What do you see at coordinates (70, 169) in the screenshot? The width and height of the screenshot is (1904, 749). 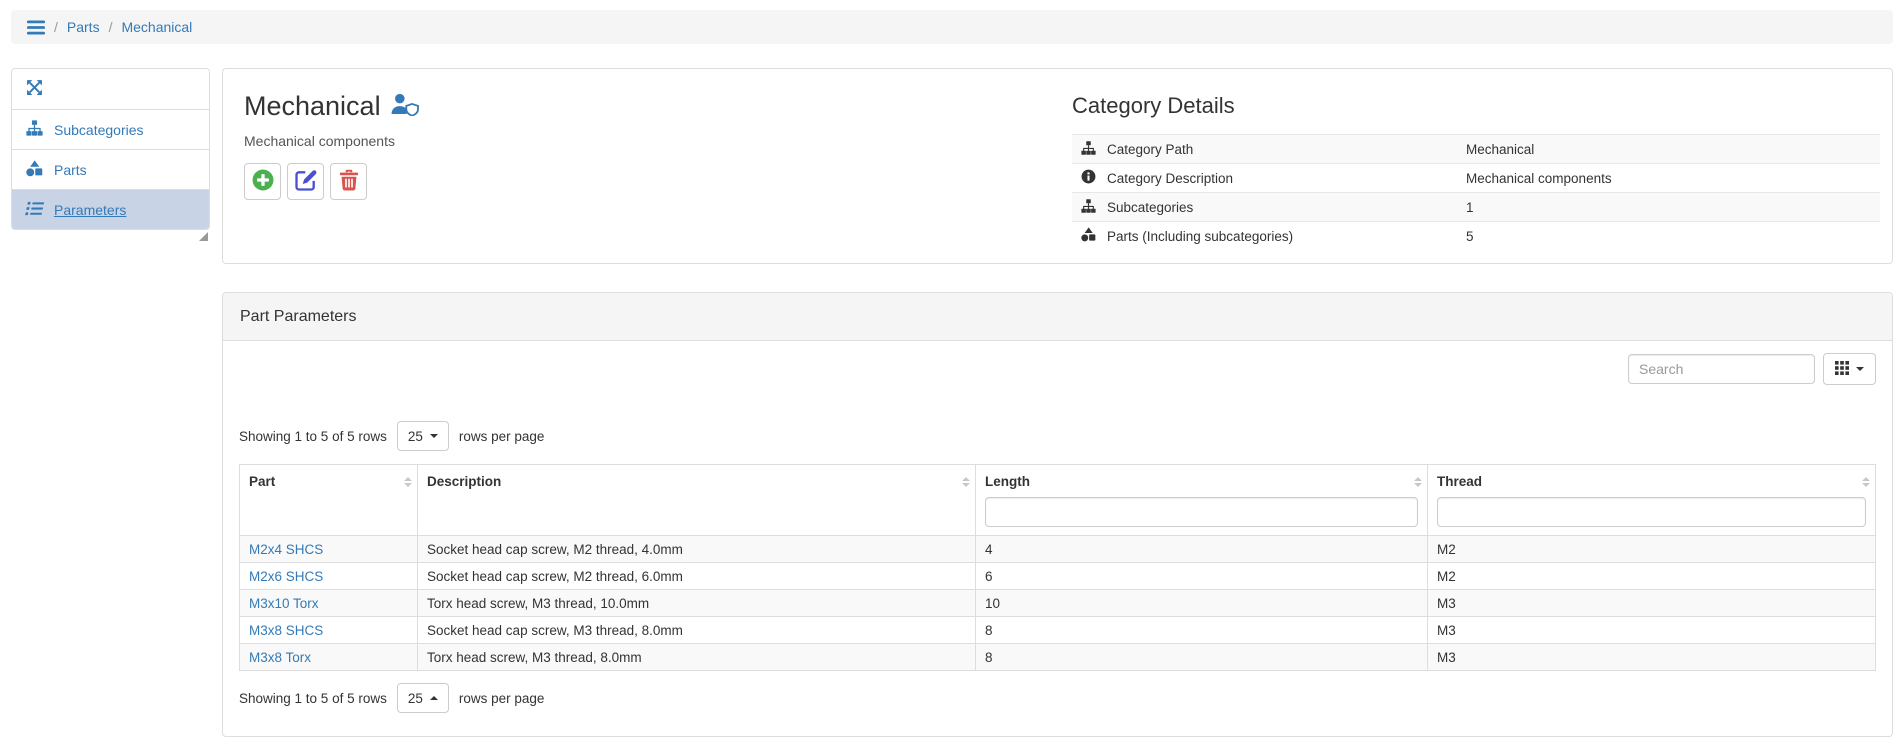 I see `sidebar-item-label: Parts` at bounding box center [70, 169].